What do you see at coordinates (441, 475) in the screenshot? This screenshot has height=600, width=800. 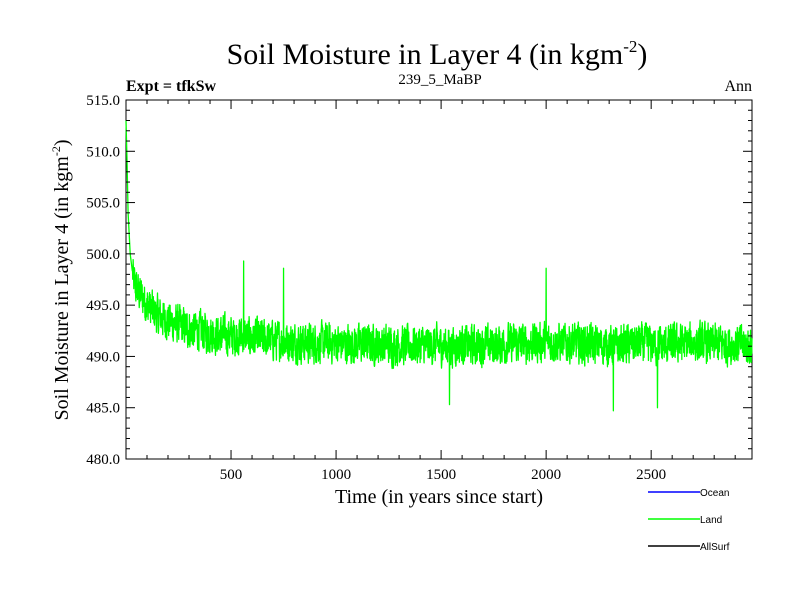 I see `x-tick-label: 1500` at bounding box center [441, 475].